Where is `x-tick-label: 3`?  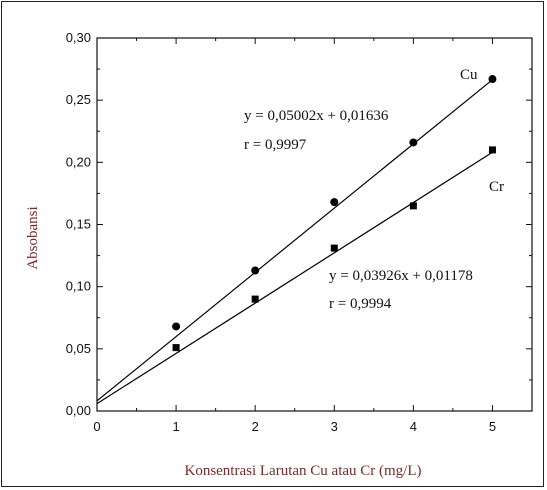 x-tick-label: 3 is located at coordinates (334, 426).